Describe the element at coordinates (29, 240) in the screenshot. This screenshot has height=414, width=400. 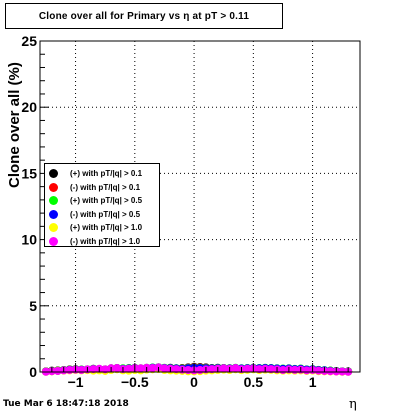
I see `y-tick-label: 10` at that location.